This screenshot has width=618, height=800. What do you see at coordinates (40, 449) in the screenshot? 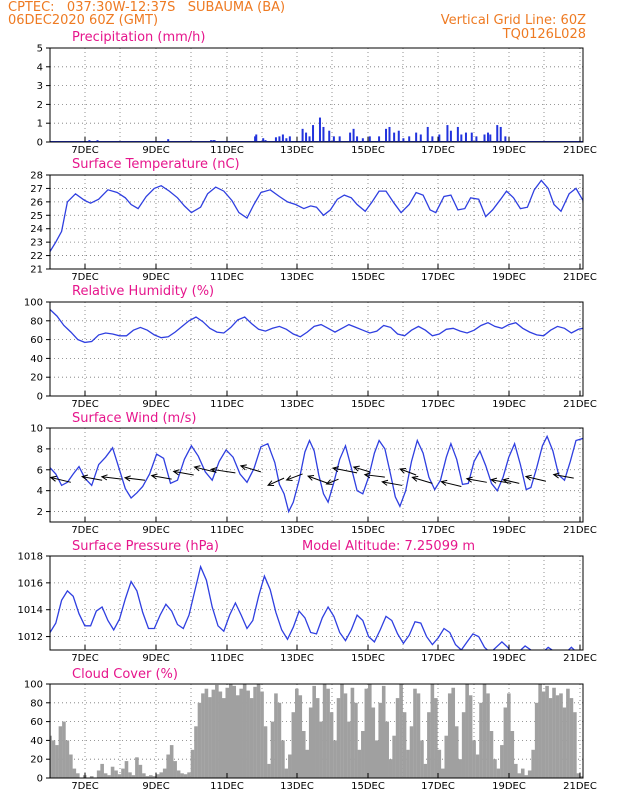
I see `ytick-label: 8` at bounding box center [40, 449].